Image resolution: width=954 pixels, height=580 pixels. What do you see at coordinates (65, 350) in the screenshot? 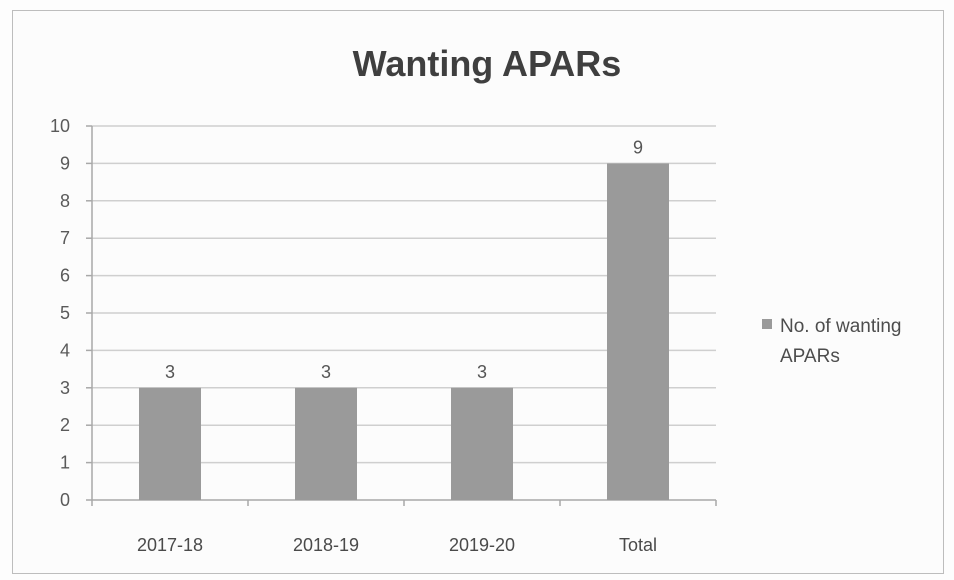
I see `y-tick-label: 4` at bounding box center [65, 350].